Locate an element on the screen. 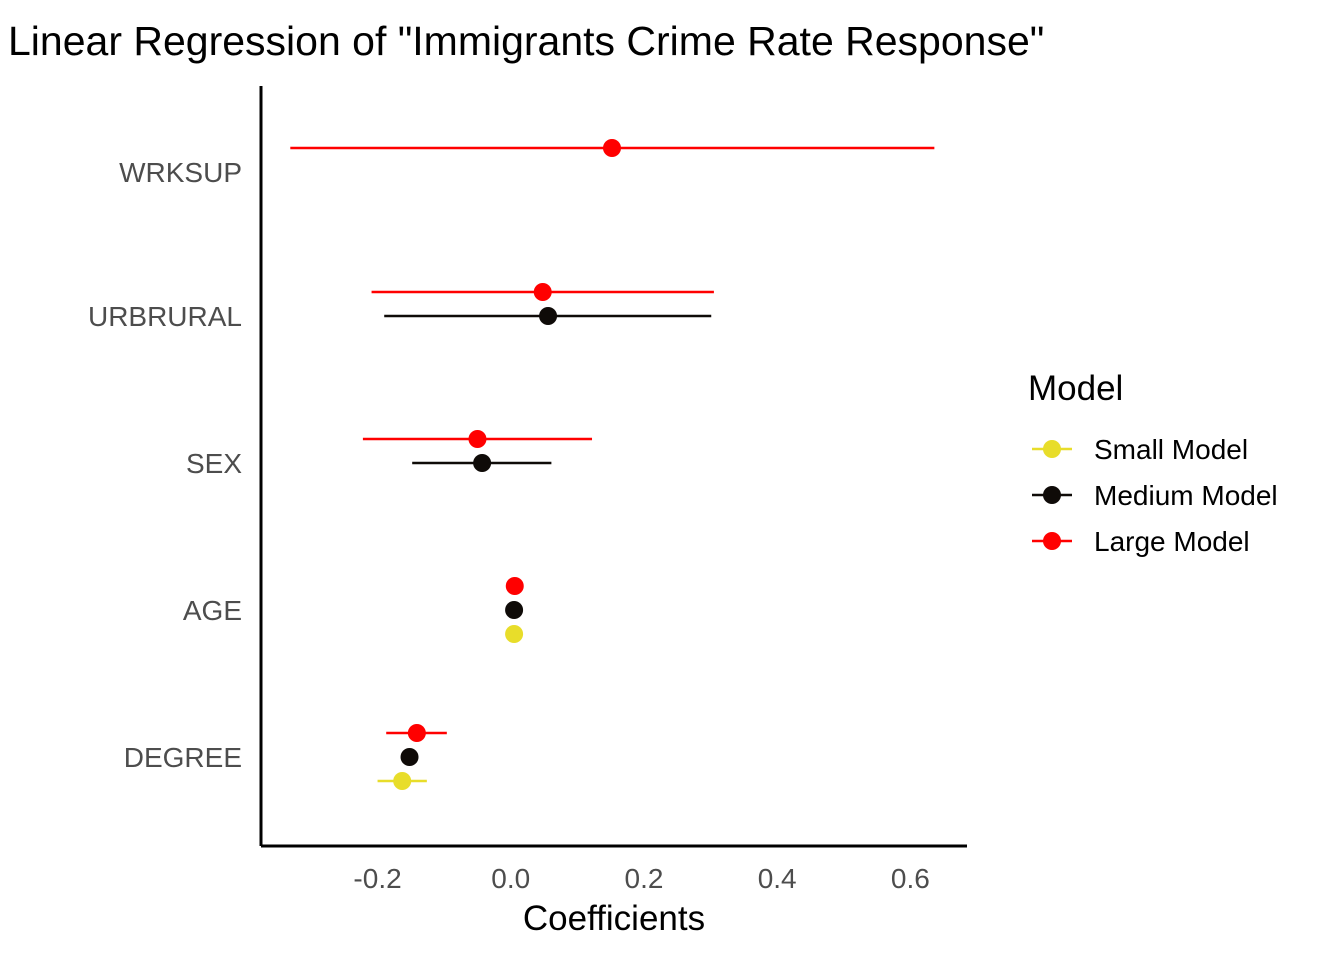 This screenshot has height=960, width=1344. y-tick-label-degree: DEGREE is located at coordinates (183, 757).